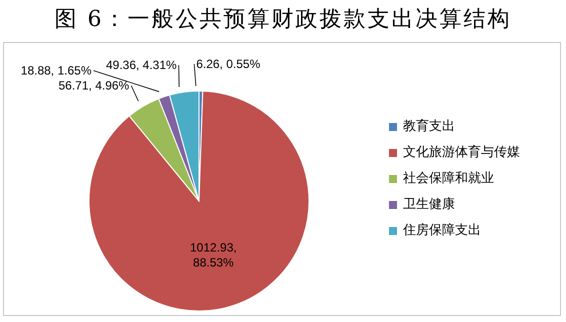 This screenshot has width=566, height=322. What do you see at coordinates (228, 64) in the screenshot?
I see `data-label: 6.26, 0.55%` at bounding box center [228, 64].